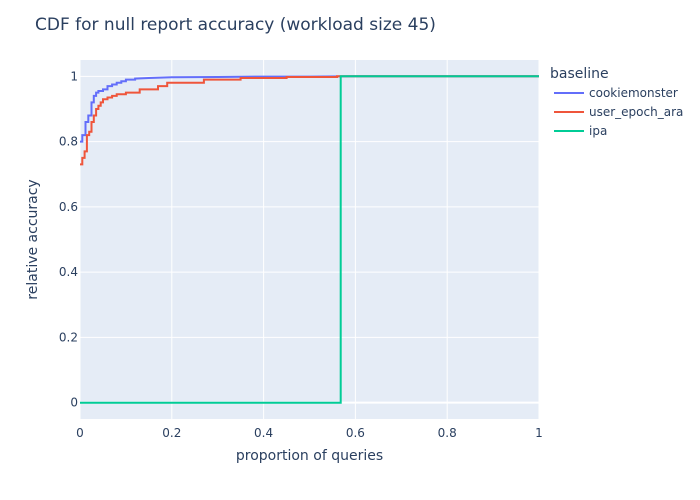 The image size is (700, 500). I want to click on y-tick-label: 0.2, so click(68, 337).